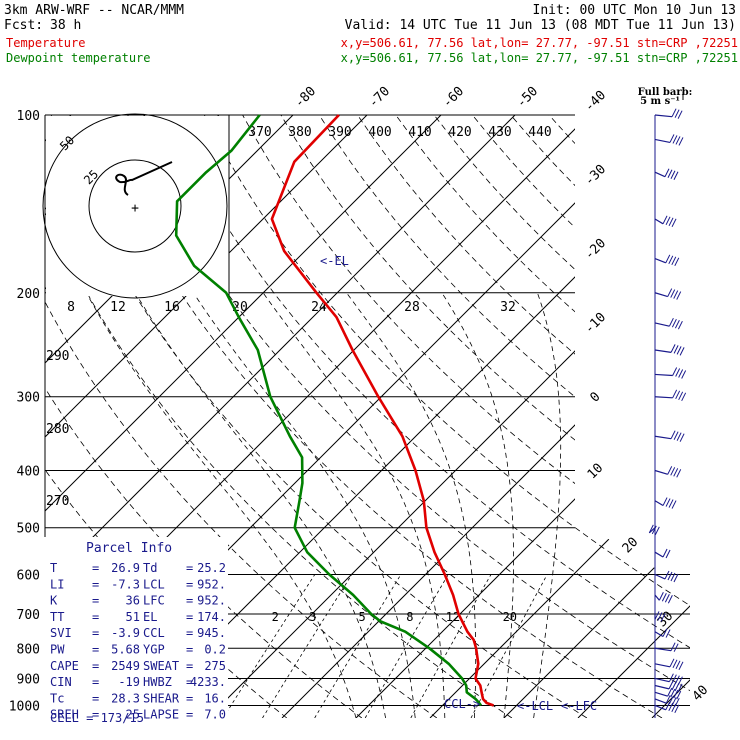 This screenshot has width=740, height=740. Describe the element at coordinates (28, 529) in the screenshot. I see `pressure-label-500: 500` at that location.